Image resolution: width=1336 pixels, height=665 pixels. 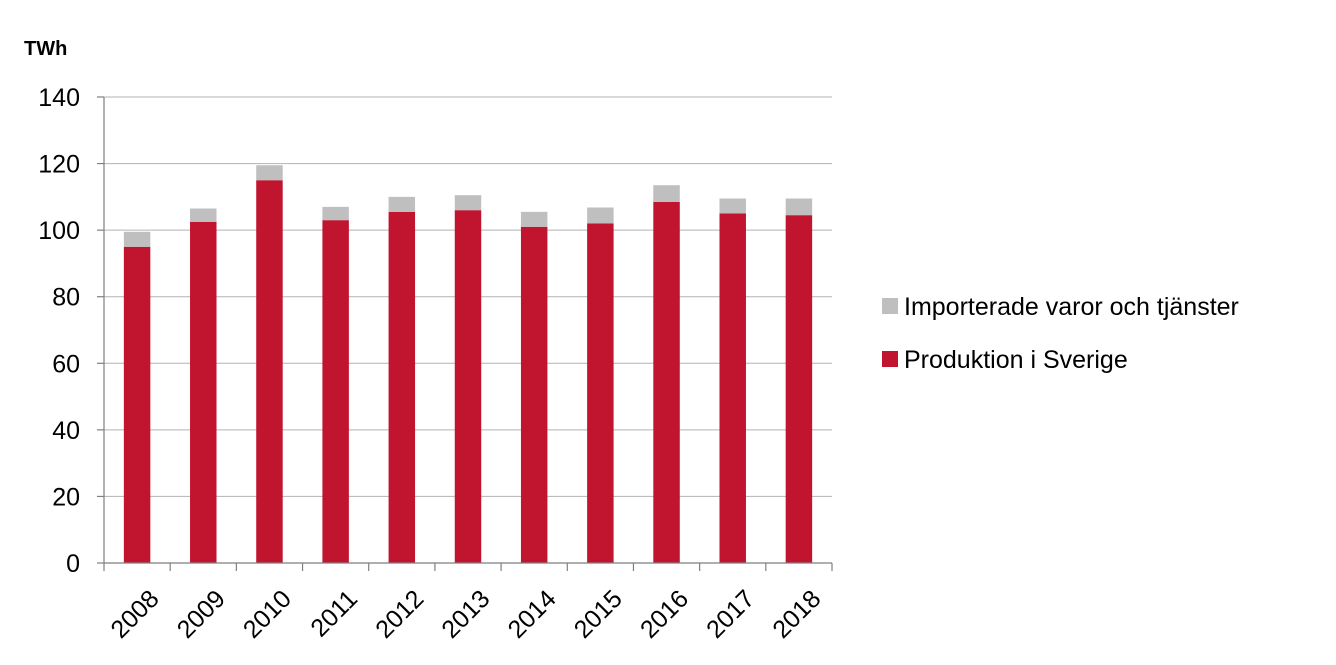 I want to click on y-tick-labels: 0 20 40 60 80 100 120 140, so click(x=59, y=331).